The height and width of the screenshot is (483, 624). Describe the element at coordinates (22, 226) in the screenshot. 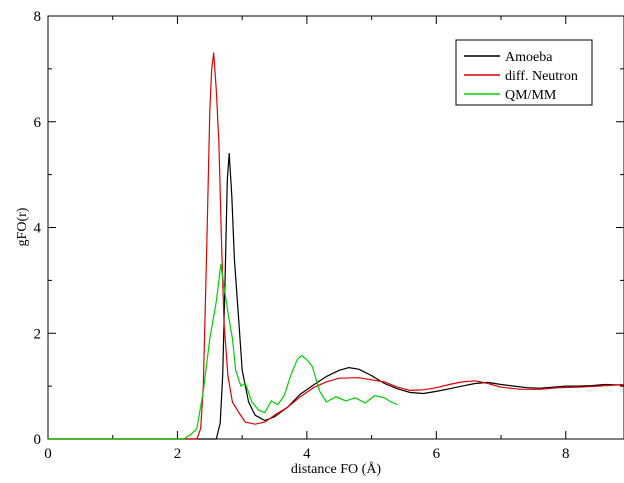

I see `y-axis-title: gFO(r)` at that location.